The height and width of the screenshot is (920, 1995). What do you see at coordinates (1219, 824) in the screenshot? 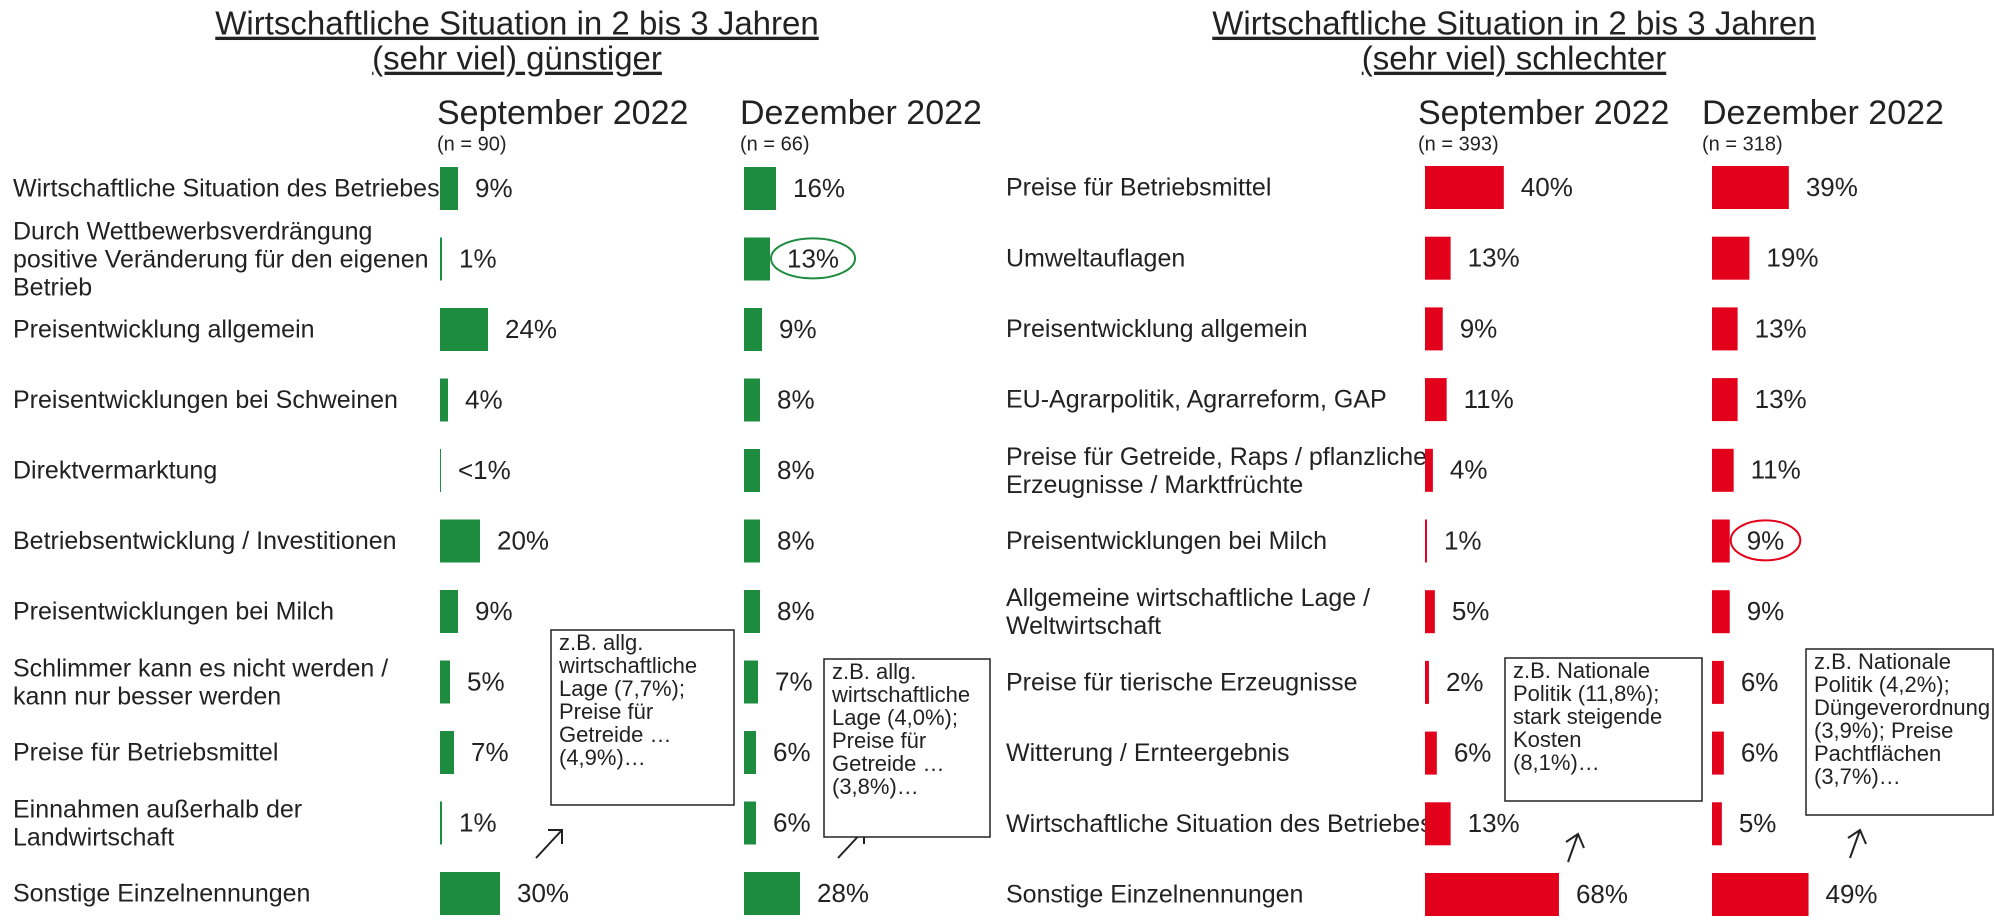
I see `category-label: Wirtschaftliche Situation des Betriebes` at bounding box center [1219, 824].